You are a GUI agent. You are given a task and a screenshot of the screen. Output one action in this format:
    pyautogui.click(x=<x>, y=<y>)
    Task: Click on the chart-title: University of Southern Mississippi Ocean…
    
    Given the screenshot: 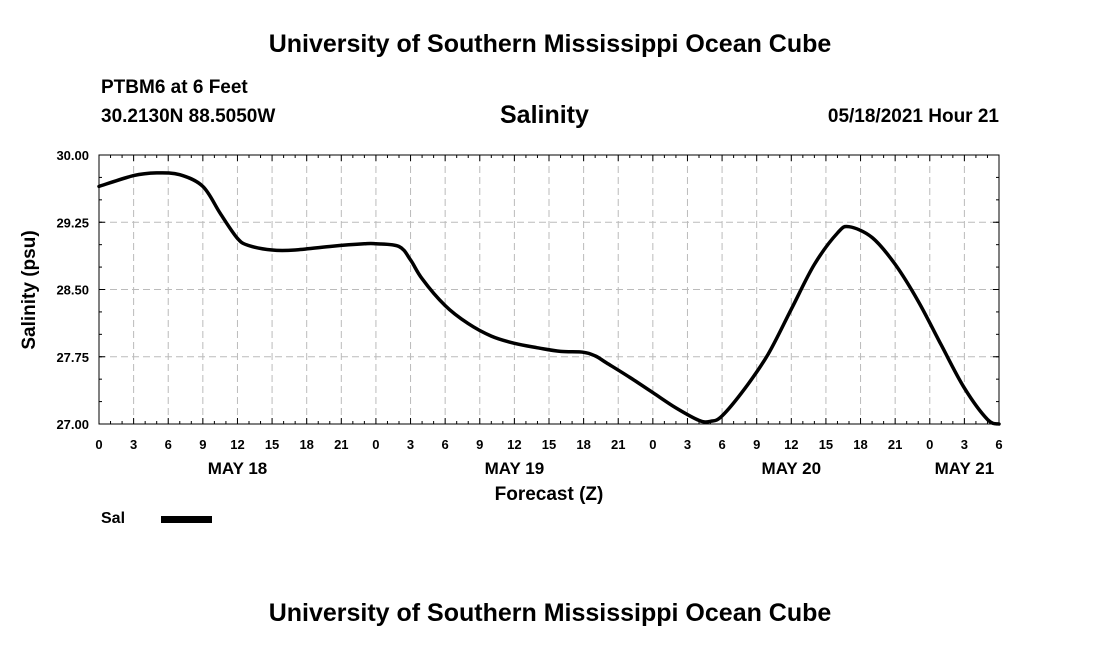 What is the action you would take?
    pyautogui.click(x=550, y=44)
    